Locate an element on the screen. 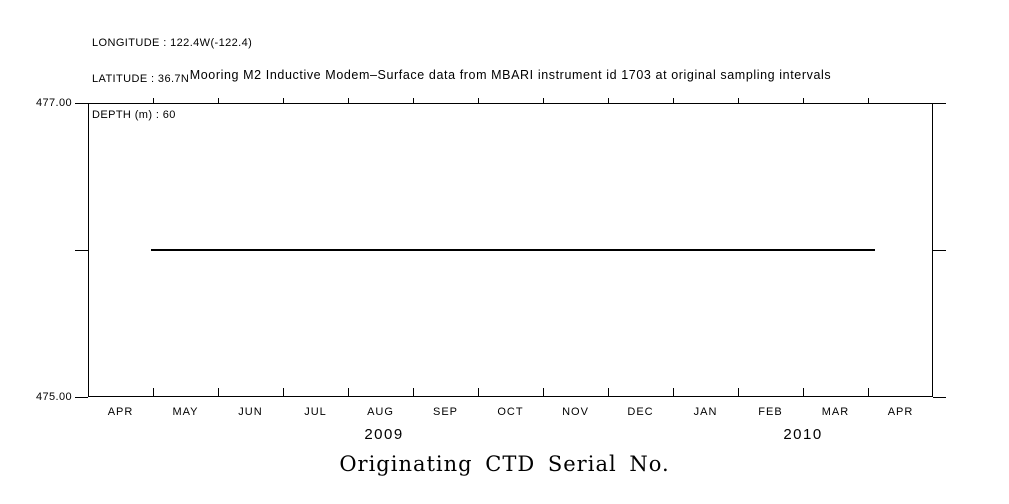 This screenshot has width=1009, height=504. latitude-label: LATITUDE : 36.7N is located at coordinates (141, 79).